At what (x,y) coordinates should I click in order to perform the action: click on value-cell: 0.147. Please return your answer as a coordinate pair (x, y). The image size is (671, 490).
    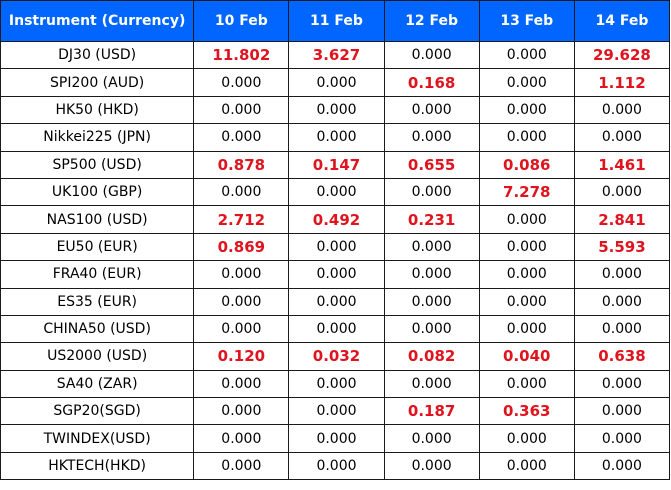
    Looking at the image, I should click on (336, 164).